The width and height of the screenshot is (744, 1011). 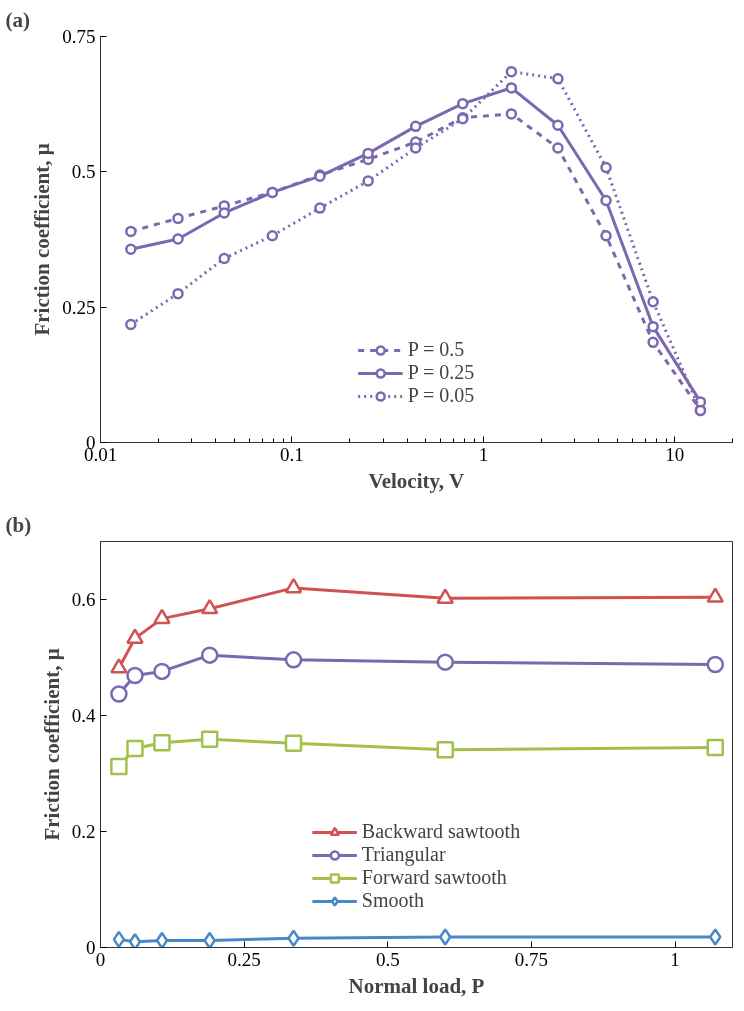 What do you see at coordinates (393, 900) in the screenshot?
I see `legend-label: Smooth` at bounding box center [393, 900].